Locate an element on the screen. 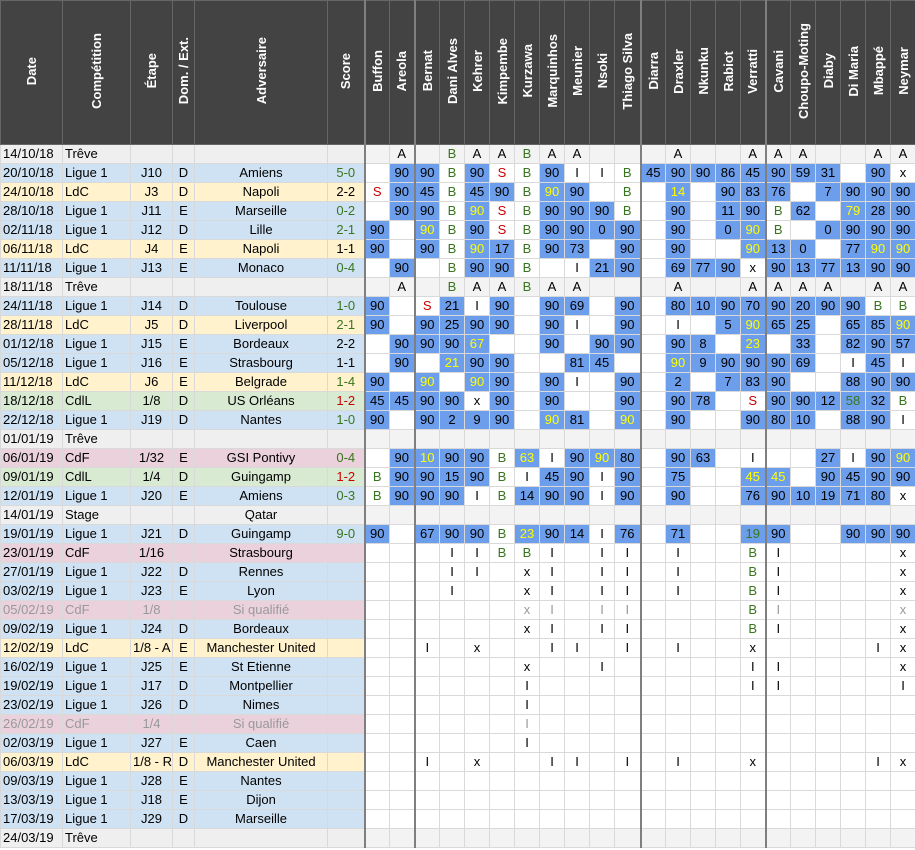 The width and height of the screenshot is (915, 850). player-cell: 0 is located at coordinates (803, 249).